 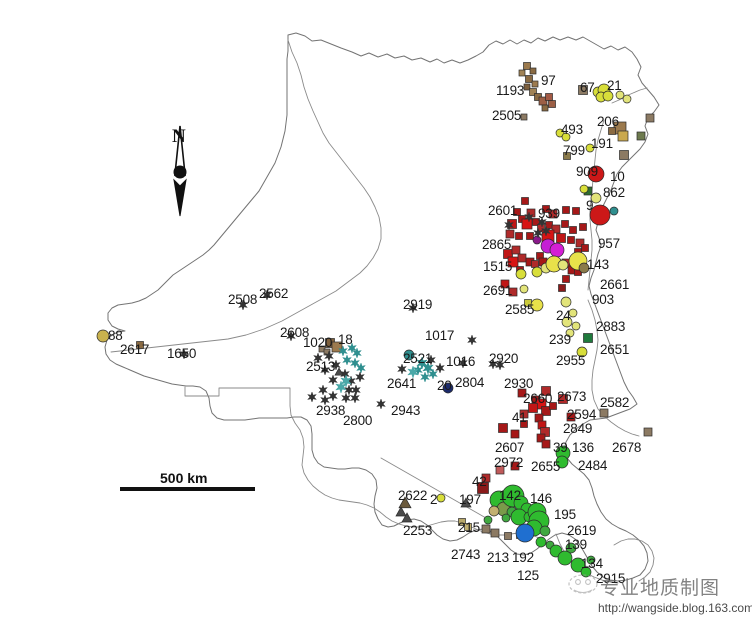 I want to click on deposit-id-label: 24, so click(x=563, y=315).